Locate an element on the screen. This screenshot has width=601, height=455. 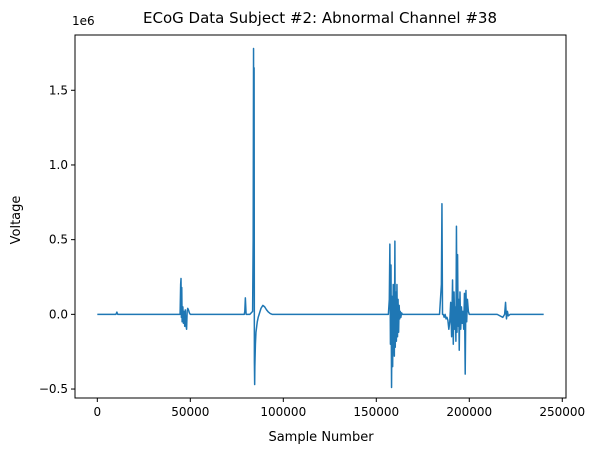
x-tick-label: 50000 is located at coordinates (190, 412).